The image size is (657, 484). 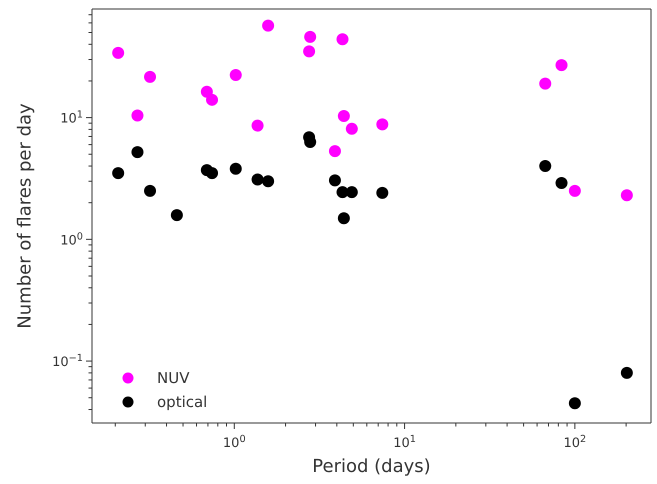 What do you see at coordinates (71, 118) in the screenshot?
I see `y-tick-label: 10$^{1}$` at bounding box center [71, 118].